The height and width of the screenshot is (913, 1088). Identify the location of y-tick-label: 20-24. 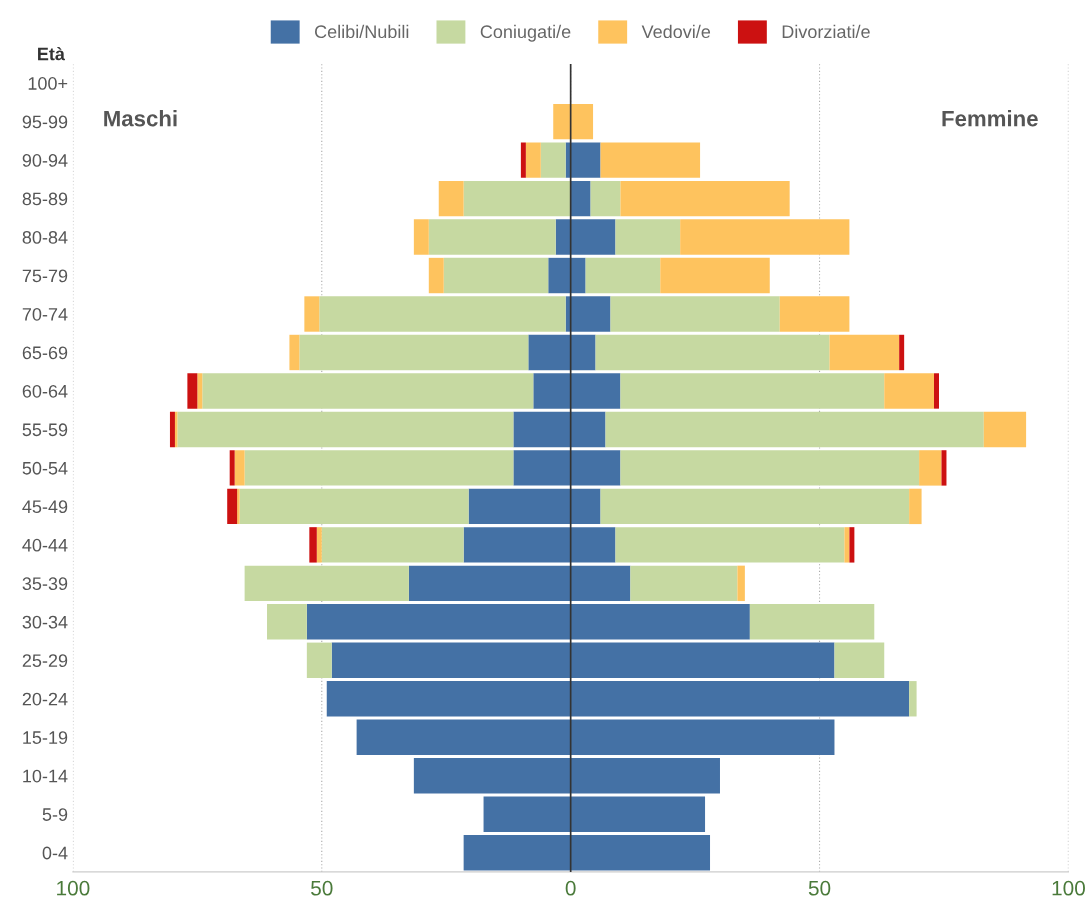
(45, 699).